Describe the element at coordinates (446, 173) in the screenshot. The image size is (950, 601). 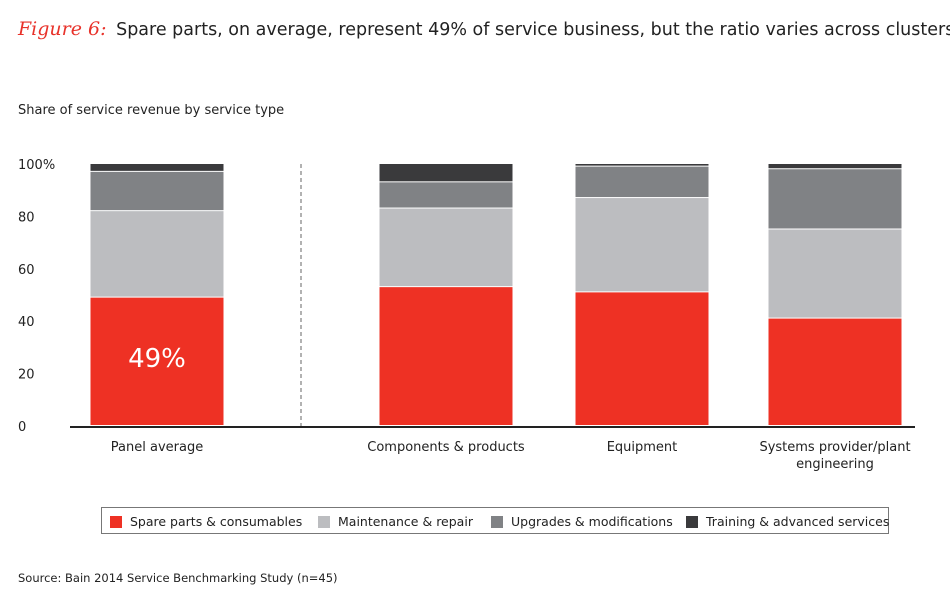
I see `bar-segment-components-products-training-advanced-services` at that location.